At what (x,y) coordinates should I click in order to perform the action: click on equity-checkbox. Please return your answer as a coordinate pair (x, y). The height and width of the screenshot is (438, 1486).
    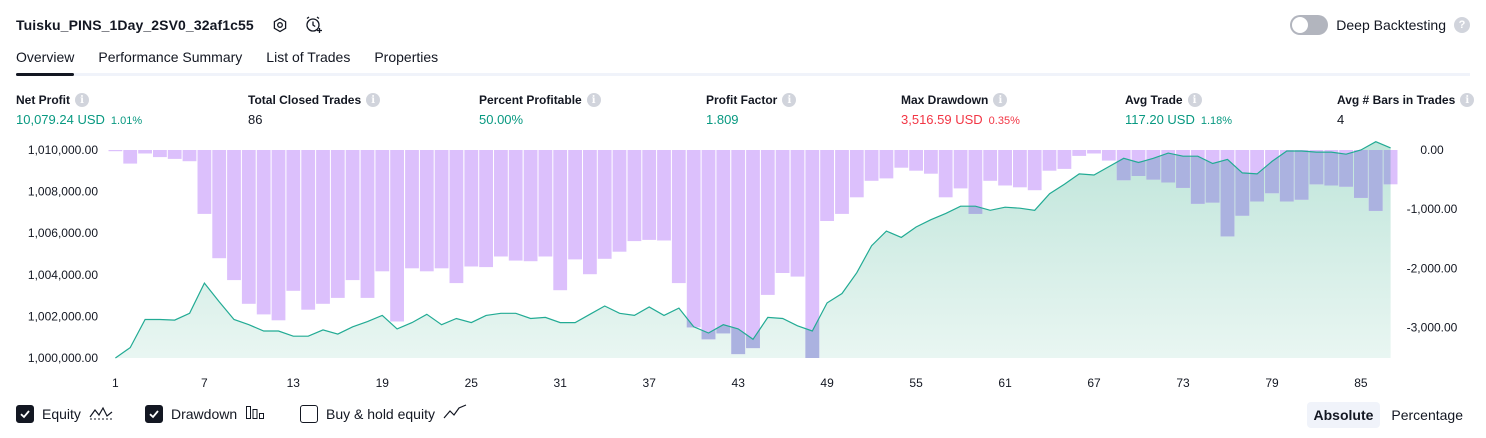
    Looking at the image, I should click on (25, 413).